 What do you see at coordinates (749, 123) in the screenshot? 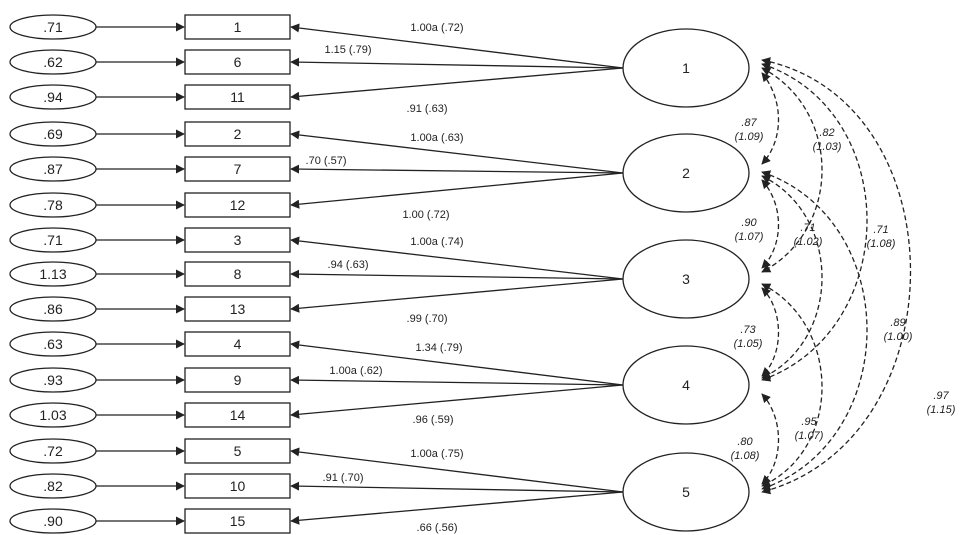
I see `covariance-std: .87` at bounding box center [749, 123].